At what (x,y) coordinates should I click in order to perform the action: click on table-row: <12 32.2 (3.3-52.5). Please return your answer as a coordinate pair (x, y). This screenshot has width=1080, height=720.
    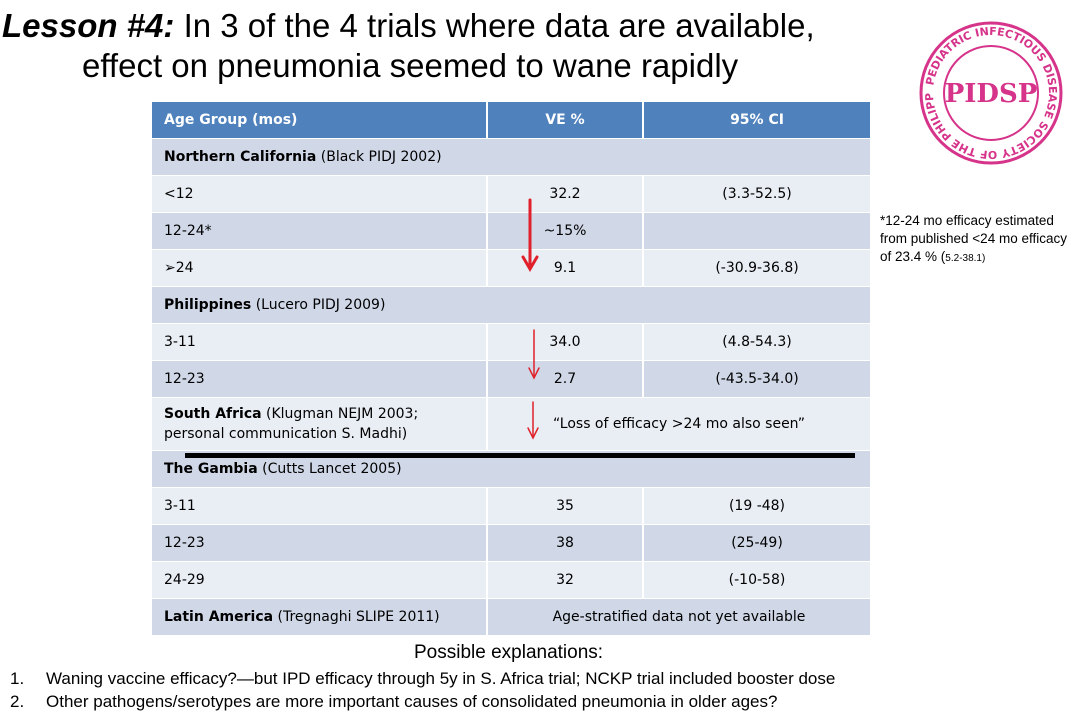
    Looking at the image, I should click on (512, 194).